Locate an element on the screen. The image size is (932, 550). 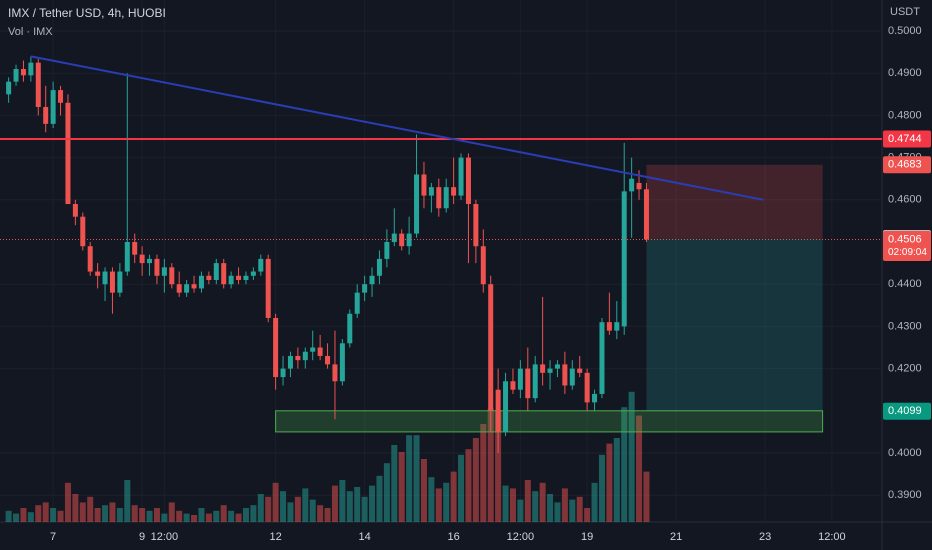
x-tick-label: 19 is located at coordinates (587, 537).